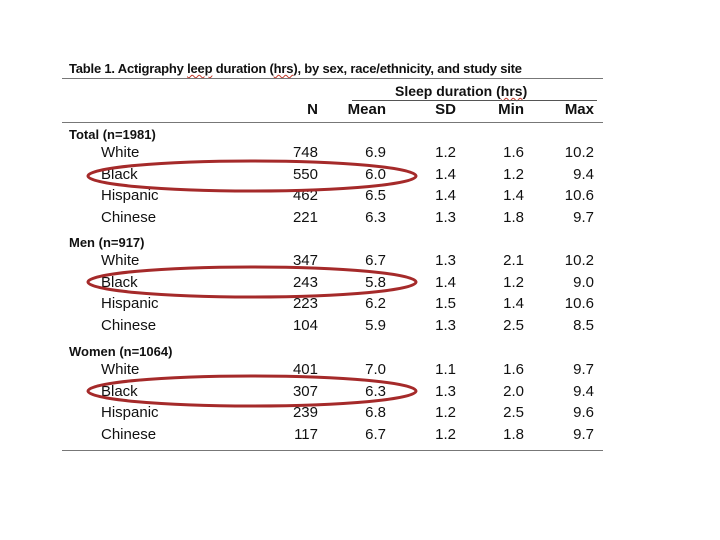 This screenshot has width=720, height=540. What do you see at coordinates (583, 282) in the screenshot?
I see `max-cell: 9.0` at bounding box center [583, 282].